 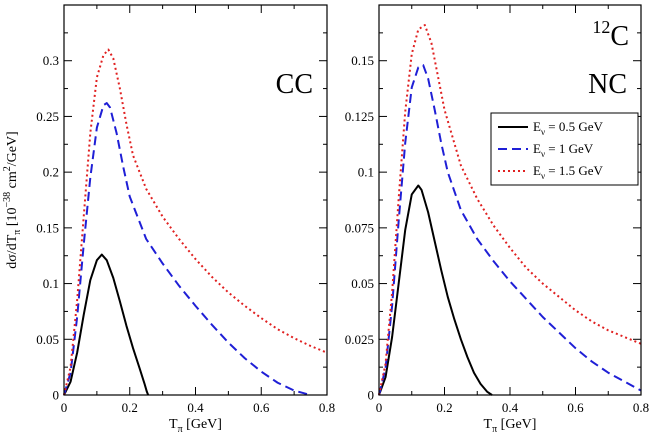 What do you see at coordinates (607, 84) in the screenshot?
I see `panel-label: NC` at bounding box center [607, 84].